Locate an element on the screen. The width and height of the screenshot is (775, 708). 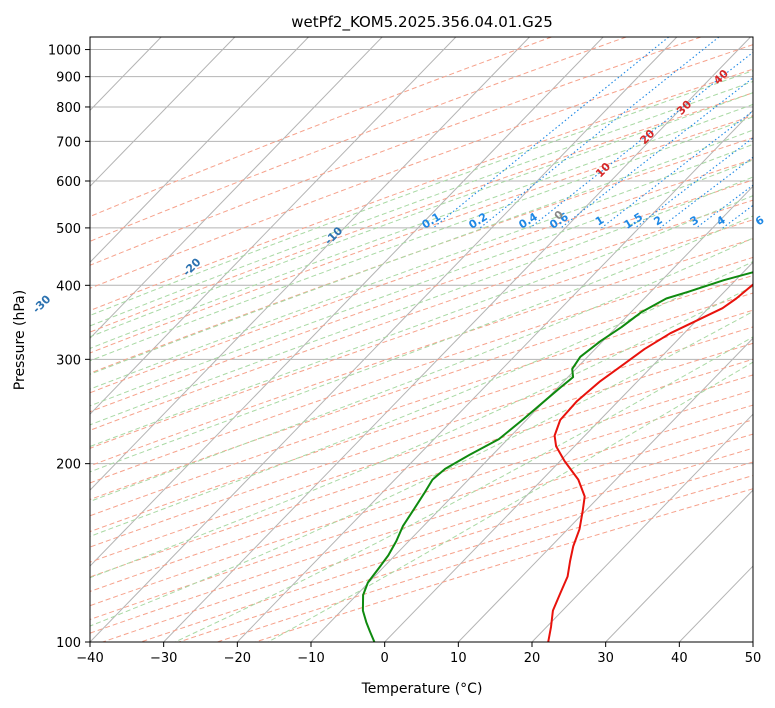
y-tick-label: 600 is located at coordinates (68, 182).